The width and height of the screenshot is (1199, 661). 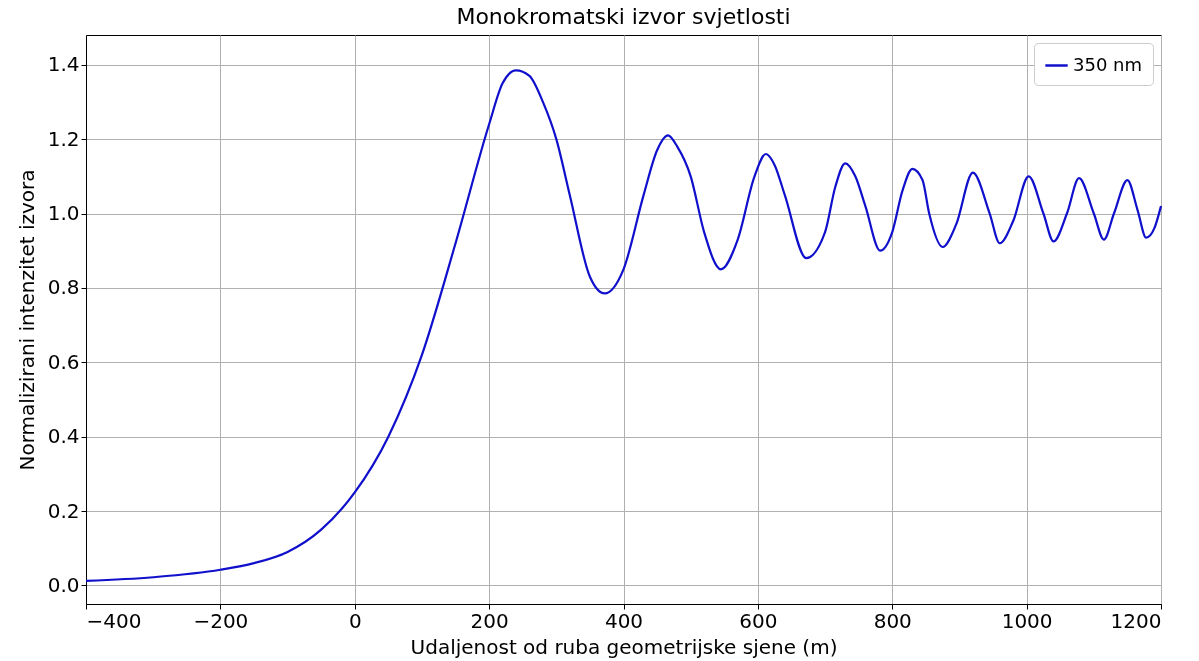 I want to click on y-tick-label: 1.4, so click(x=63, y=64).